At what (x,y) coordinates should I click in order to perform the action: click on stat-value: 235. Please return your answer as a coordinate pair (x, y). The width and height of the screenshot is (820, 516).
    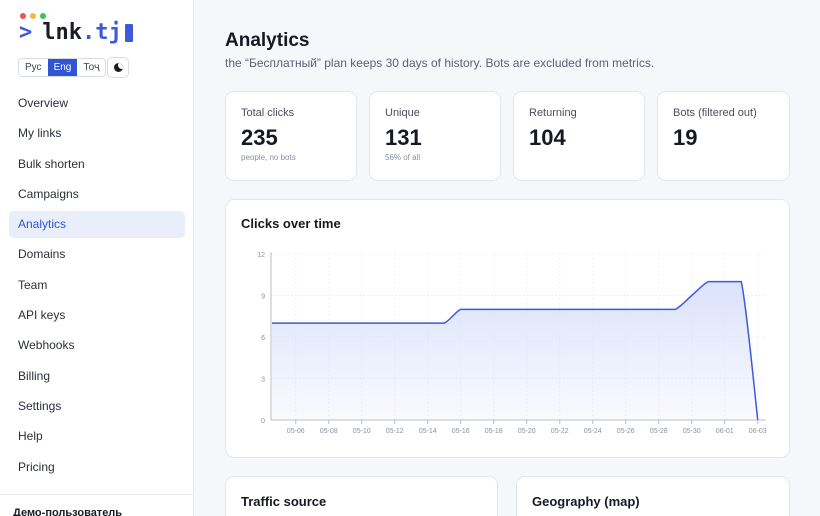
    Looking at the image, I should click on (259, 137).